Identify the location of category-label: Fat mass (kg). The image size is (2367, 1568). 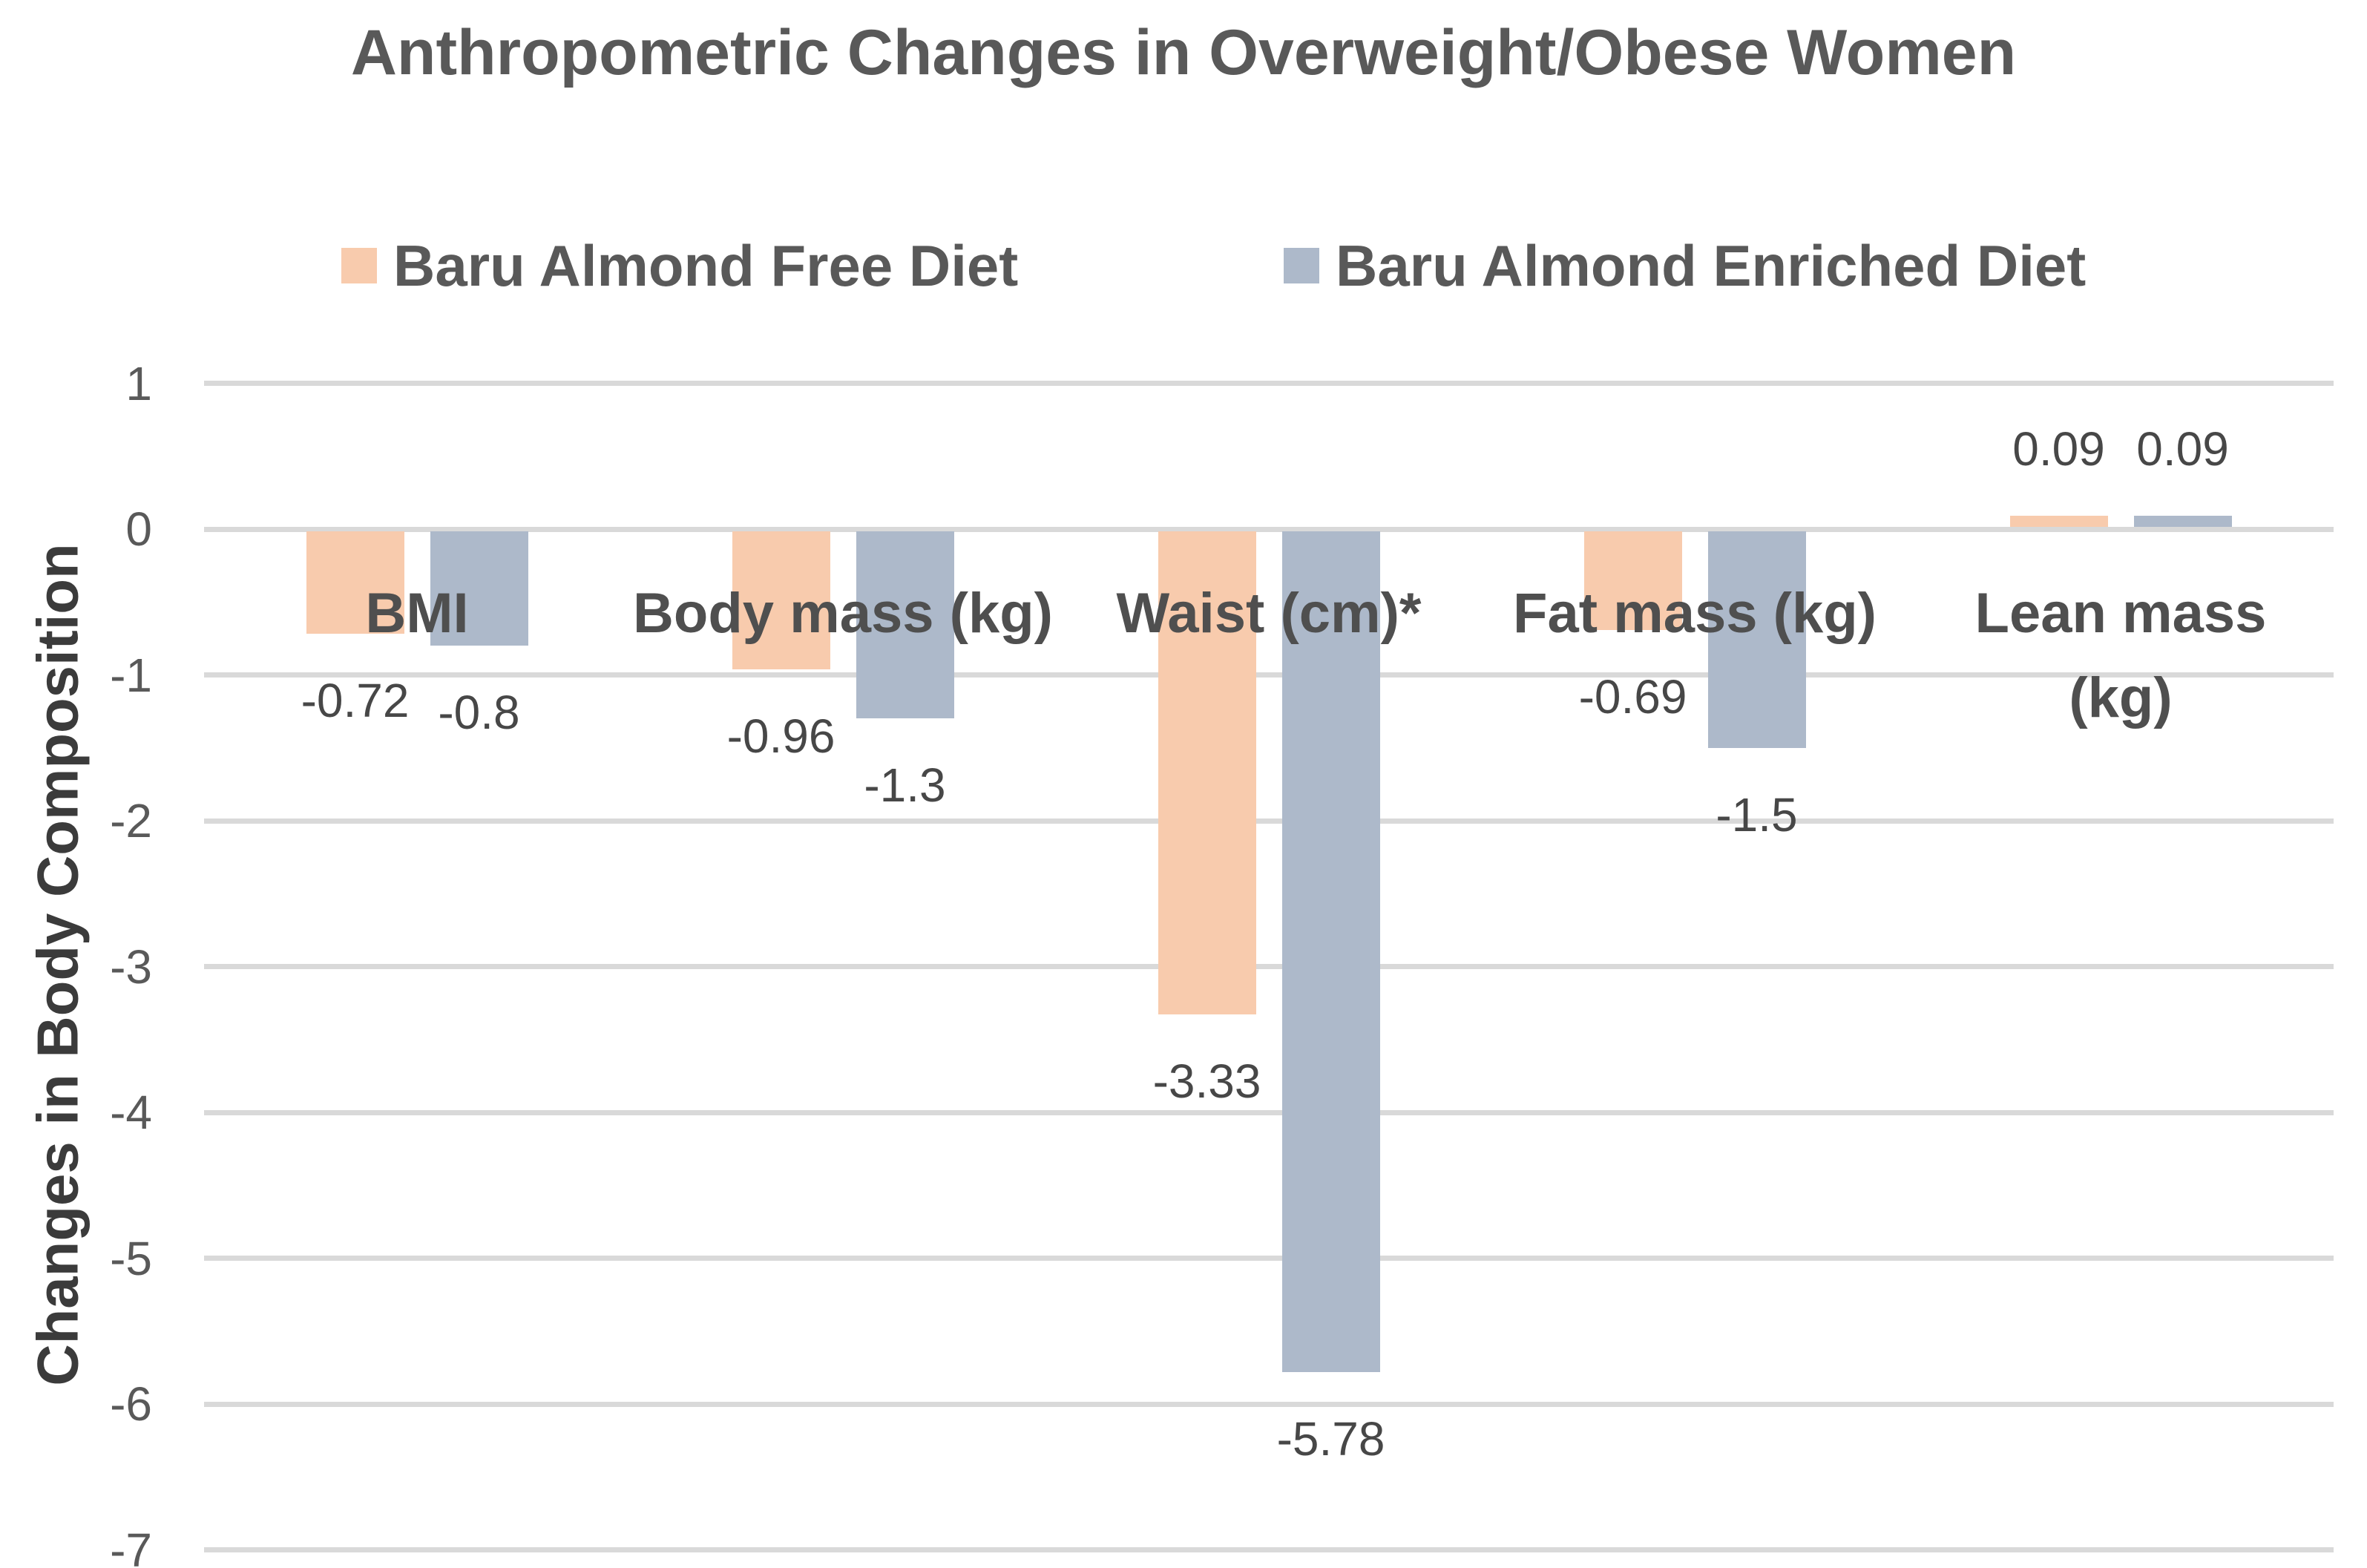
(1695, 613).